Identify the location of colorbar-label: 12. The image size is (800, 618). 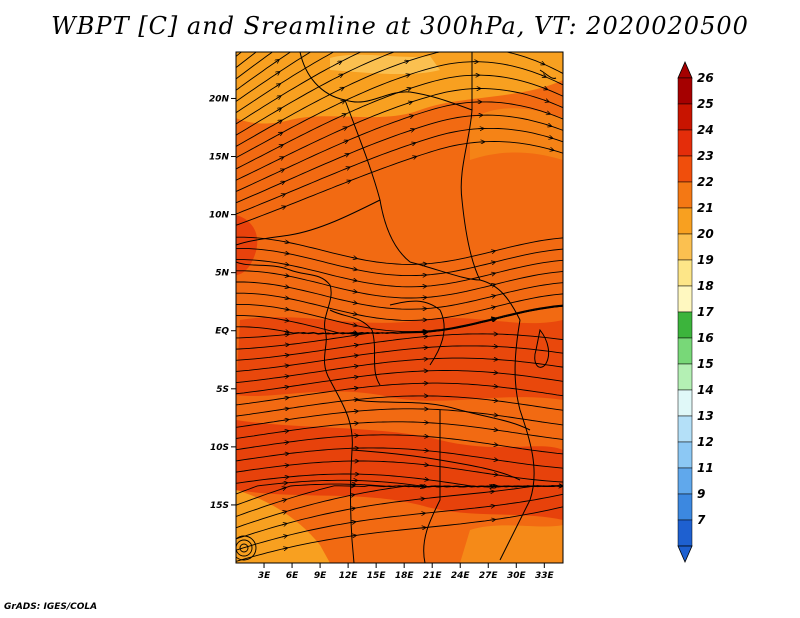
(705, 442).